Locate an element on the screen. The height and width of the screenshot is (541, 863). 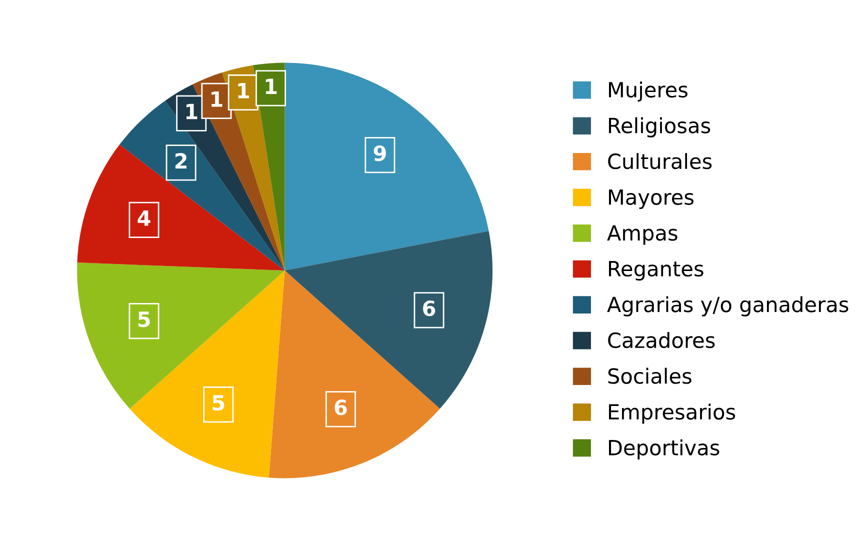
legend-label: Agrarias y/o ganaderas is located at coordinates (727, 306).